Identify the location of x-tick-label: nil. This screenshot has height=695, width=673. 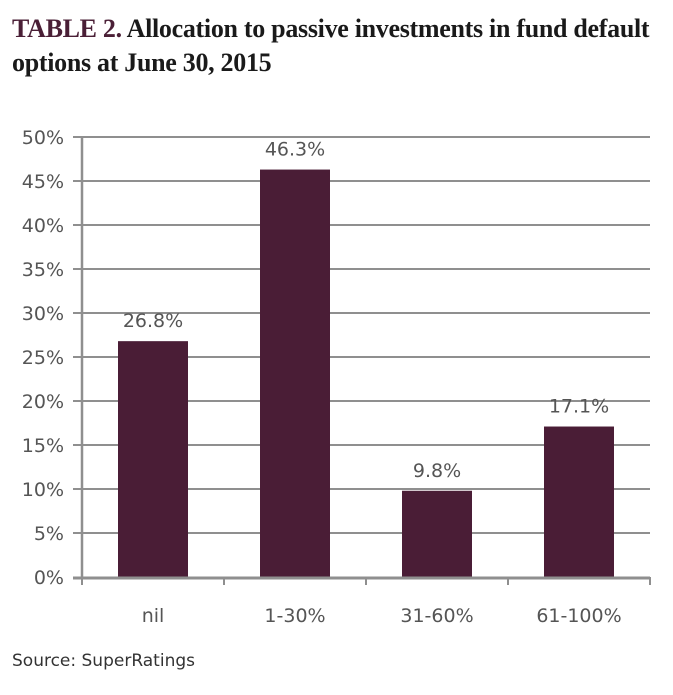
(153, 616).